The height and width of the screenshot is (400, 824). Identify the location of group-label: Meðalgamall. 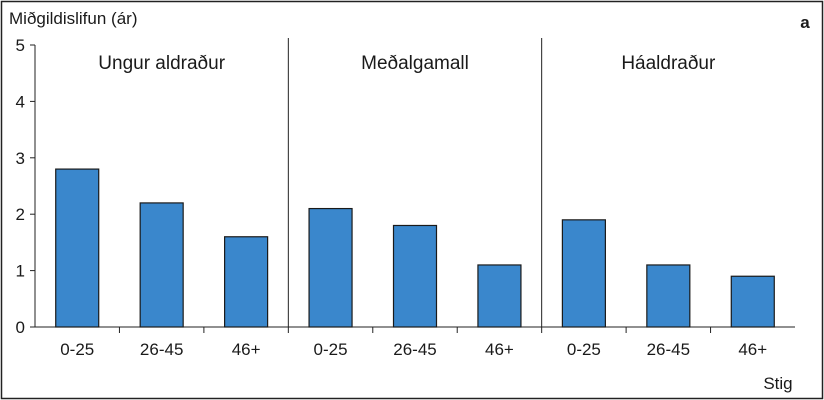
(415, 63).